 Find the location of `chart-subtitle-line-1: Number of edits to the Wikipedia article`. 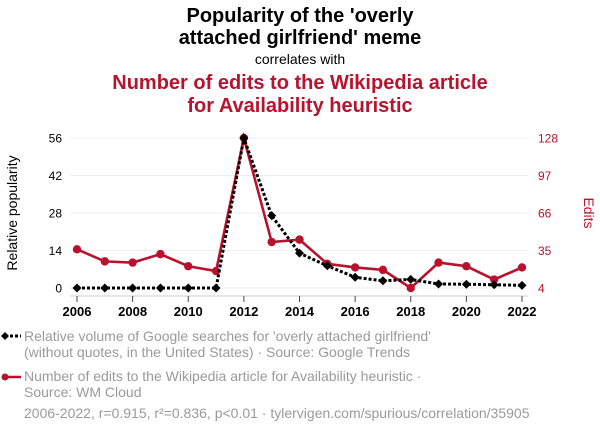

chart-subtitle-line-1: Number of edits to the Wikipedia article is located at coordinates (300, 83).